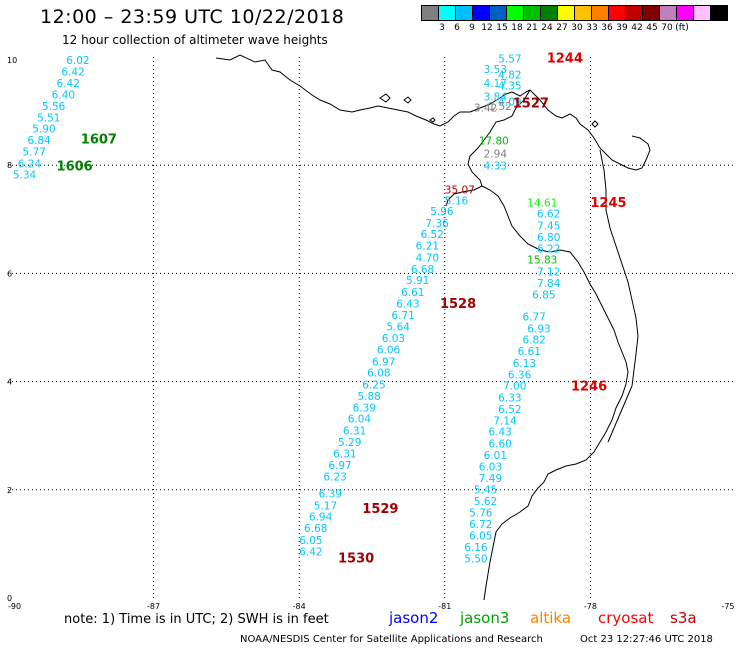 This screenshot has width=740, height=650. I want to click on wave-height-value: 4.70, so click(427, 258).